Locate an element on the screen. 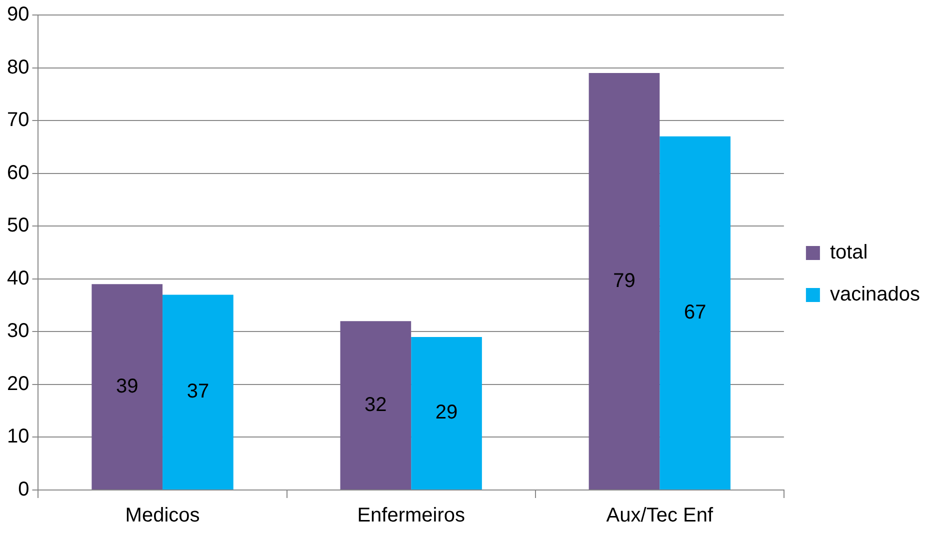  y-tick-label: 40 is located at coordinates (18, 278).